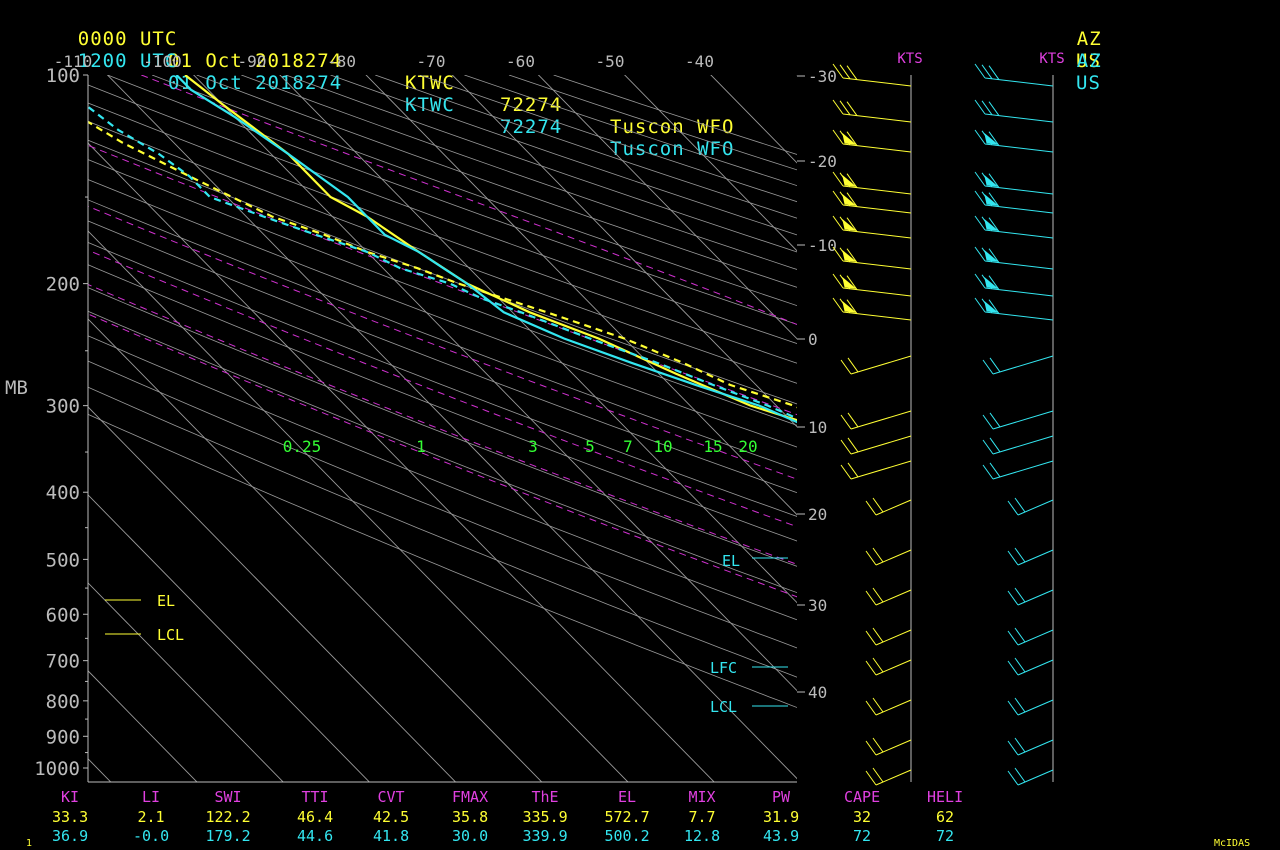 This screenshot has height=850, width=1280. I want to click on index-value-1-heli: 62, so click(945, 817).